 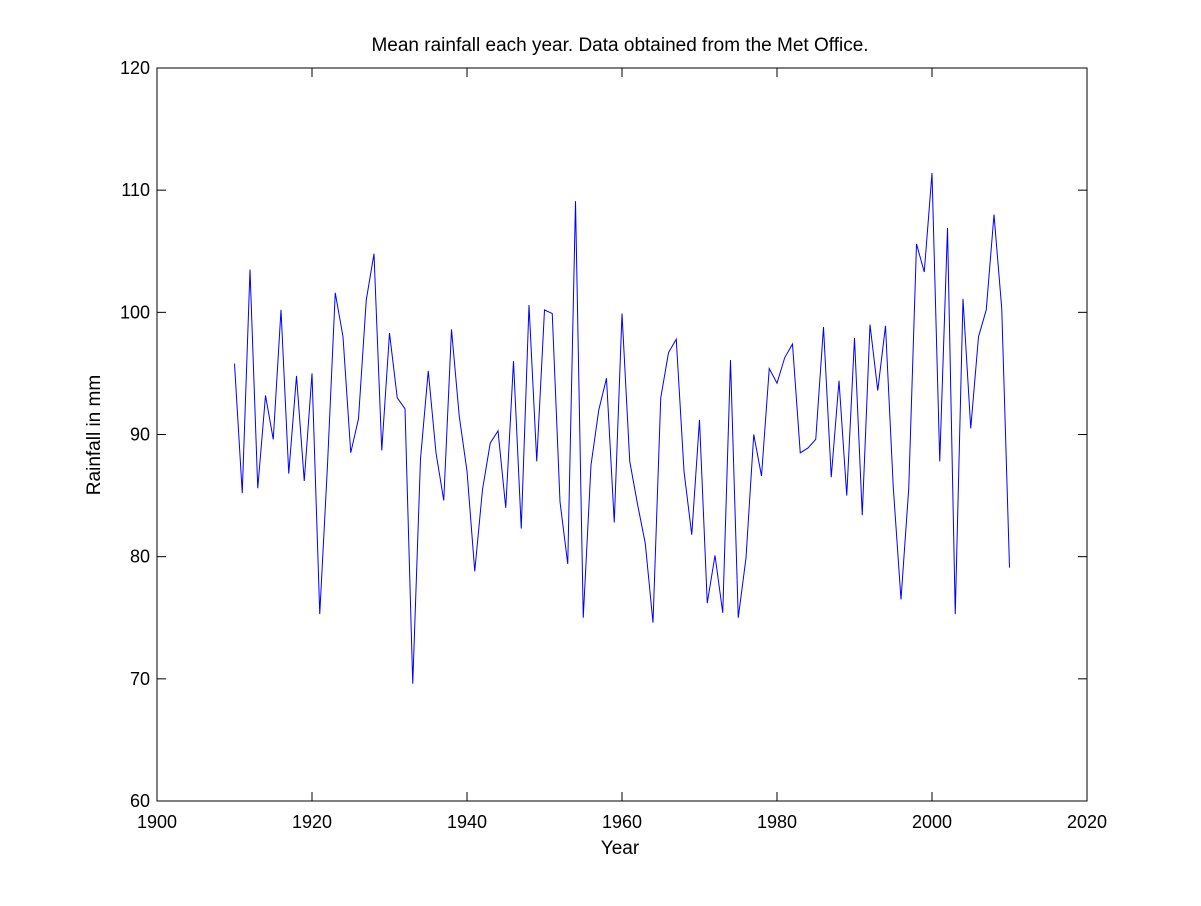 I want to click on x-tick-label: 1960, so click(x=622, y=822).